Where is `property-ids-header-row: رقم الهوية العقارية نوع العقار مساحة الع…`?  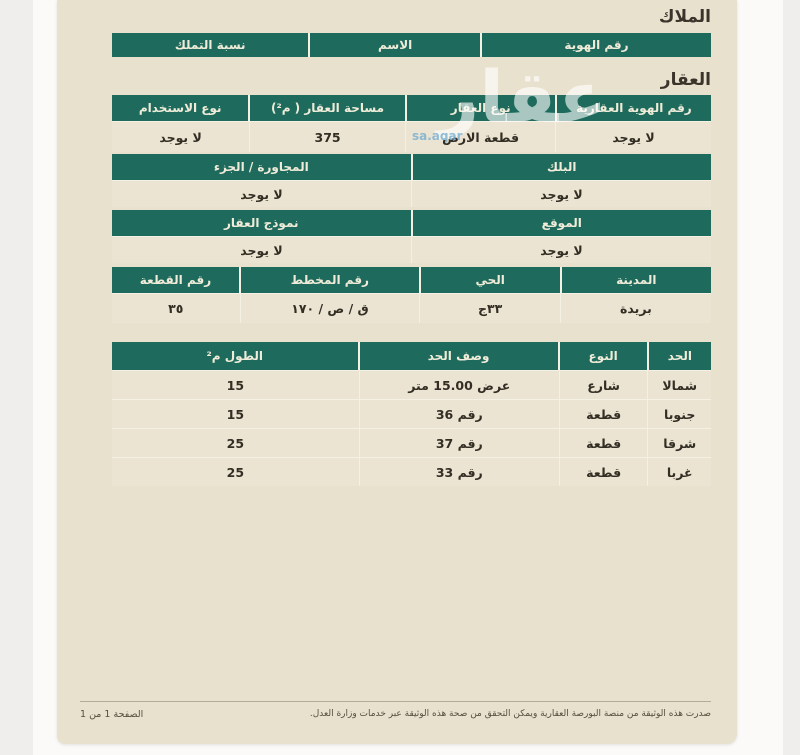
property-ids-header-row: رقم الهوية العقارية نوع العقار مساحة الع… is located at coordinates (411, 108).